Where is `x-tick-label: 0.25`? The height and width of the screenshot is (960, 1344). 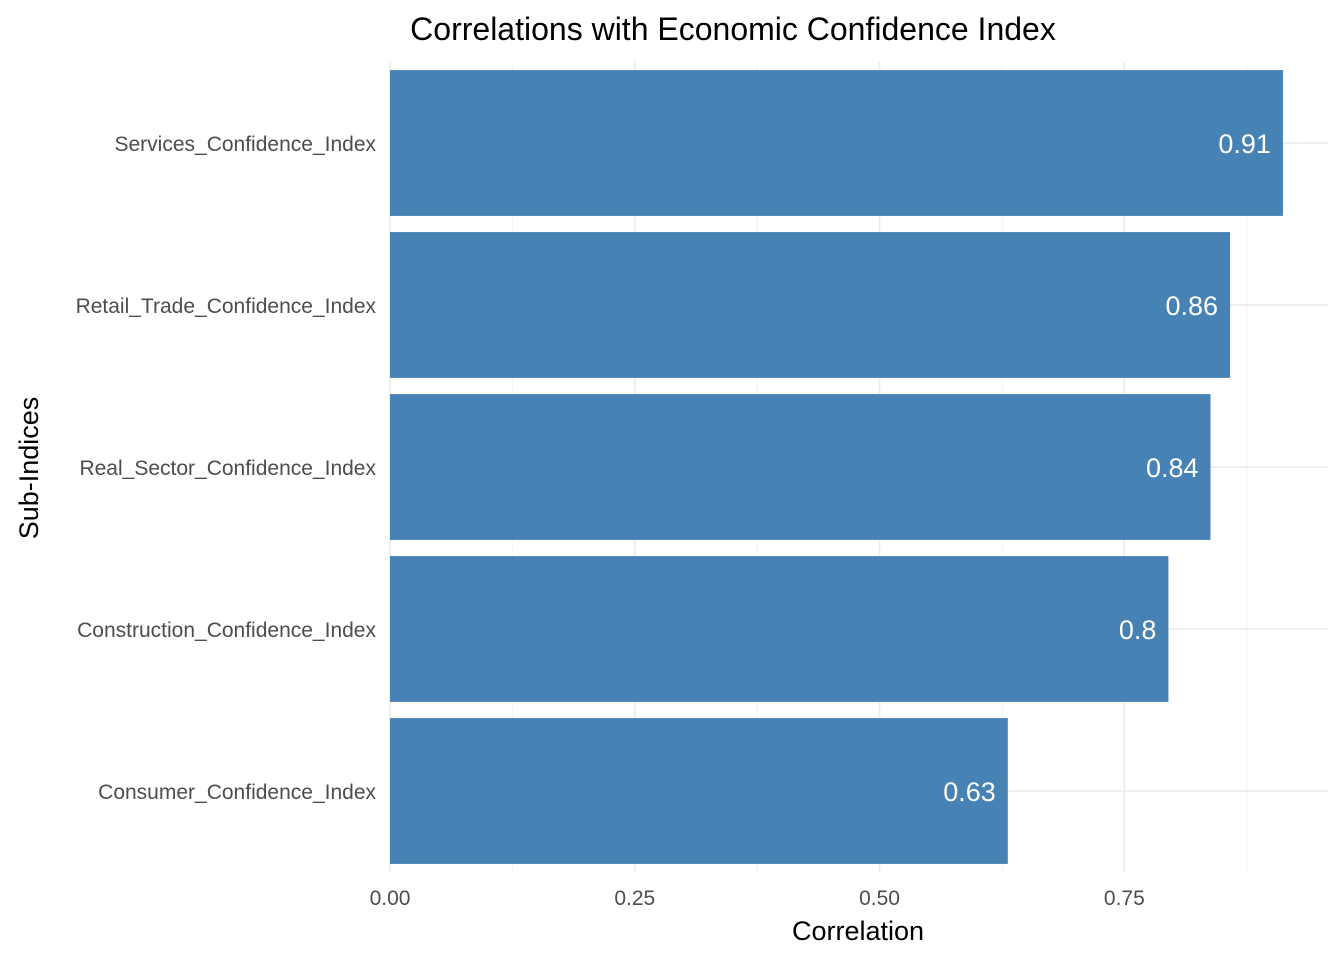
x-tick-label: 0.25 is located at coordinates (634, 898).